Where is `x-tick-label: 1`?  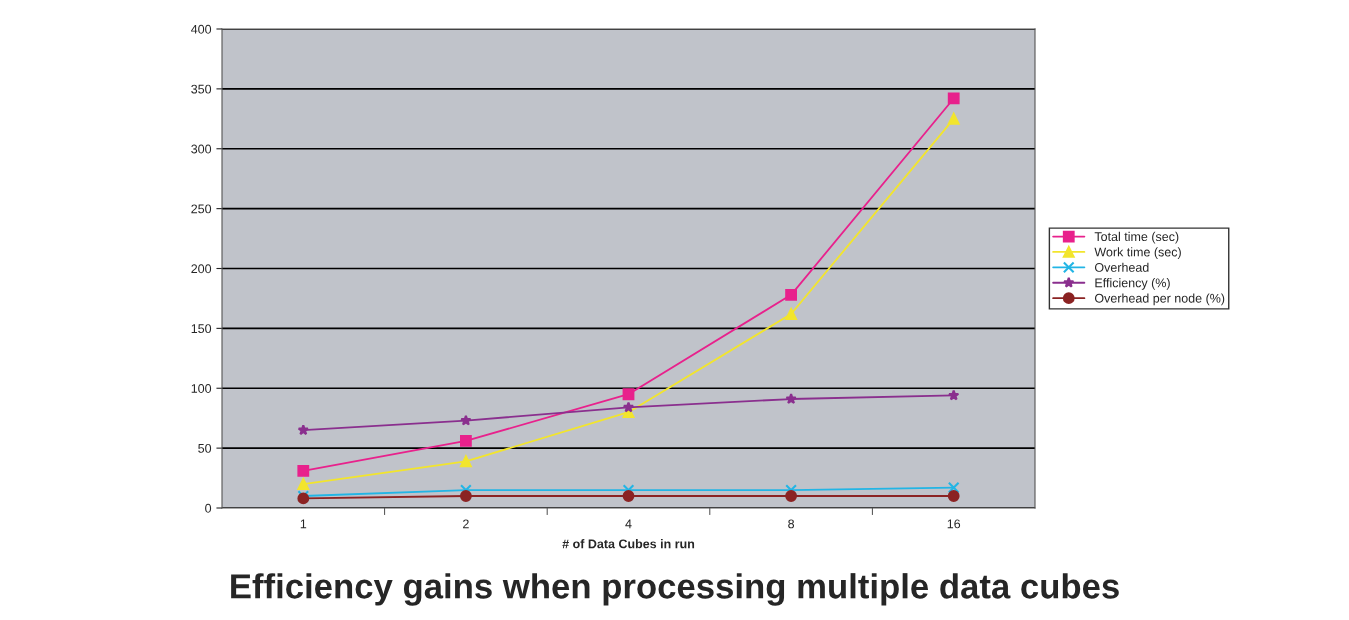
x-tick-label: 1 is located at coordinates (303, 524).